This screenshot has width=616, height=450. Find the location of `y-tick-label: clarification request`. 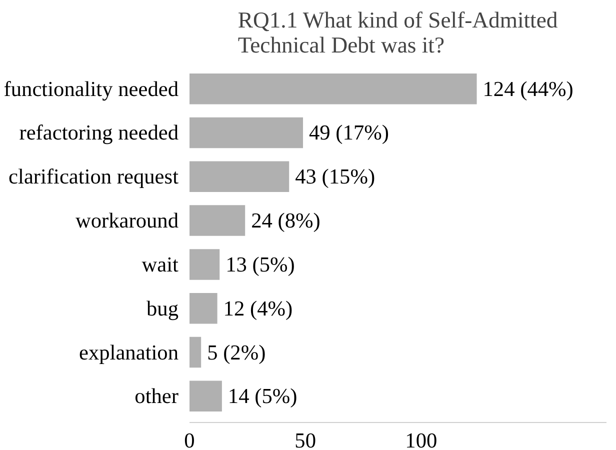

y-tick-label: clarification request is located at coordinates (93, 176).